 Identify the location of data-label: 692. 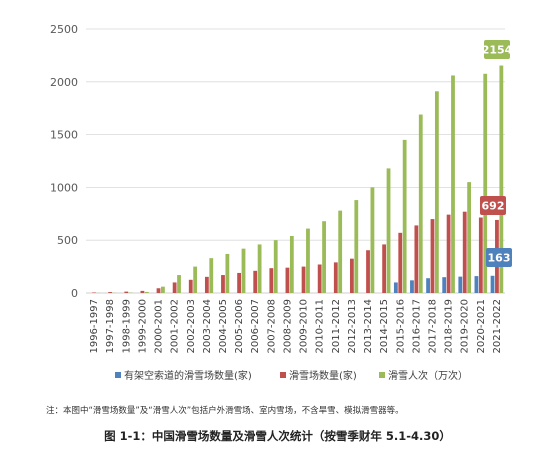
(493, 206).